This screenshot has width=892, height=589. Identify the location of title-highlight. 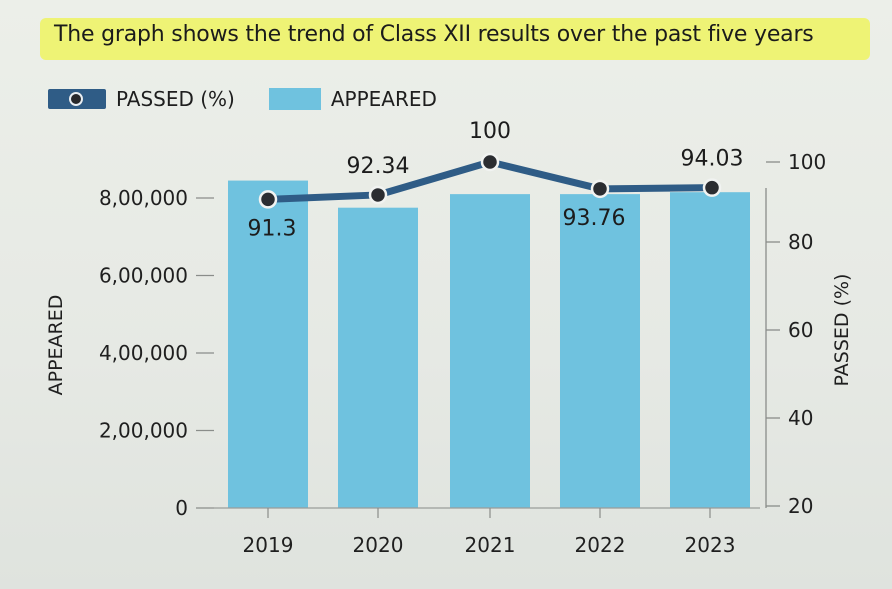
(455, 39).